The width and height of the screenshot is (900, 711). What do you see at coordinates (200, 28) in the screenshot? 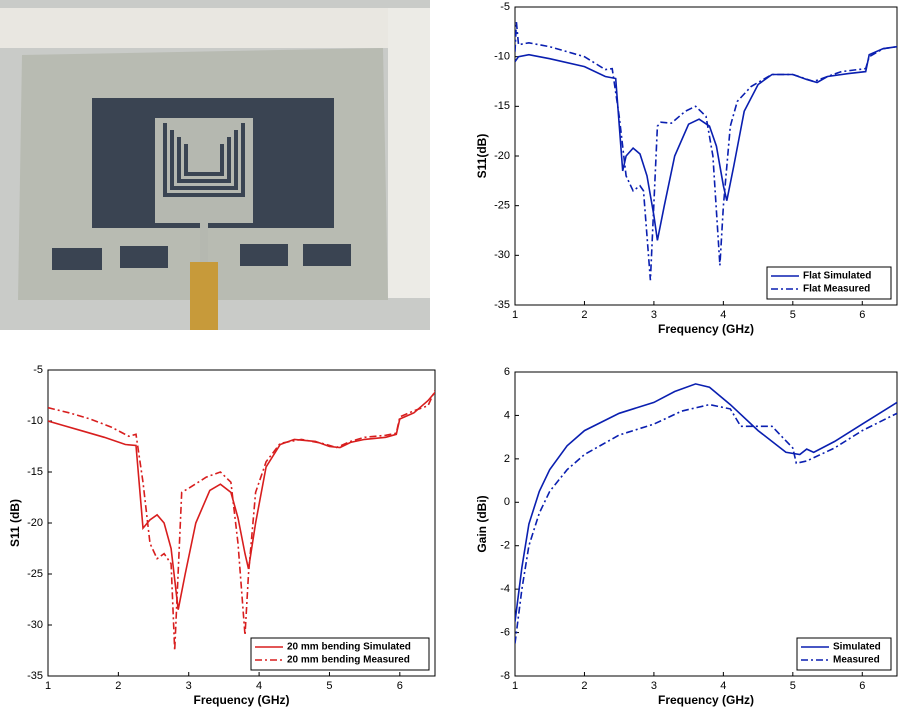
I see `ruler-top` at bounding box center [200, 28].